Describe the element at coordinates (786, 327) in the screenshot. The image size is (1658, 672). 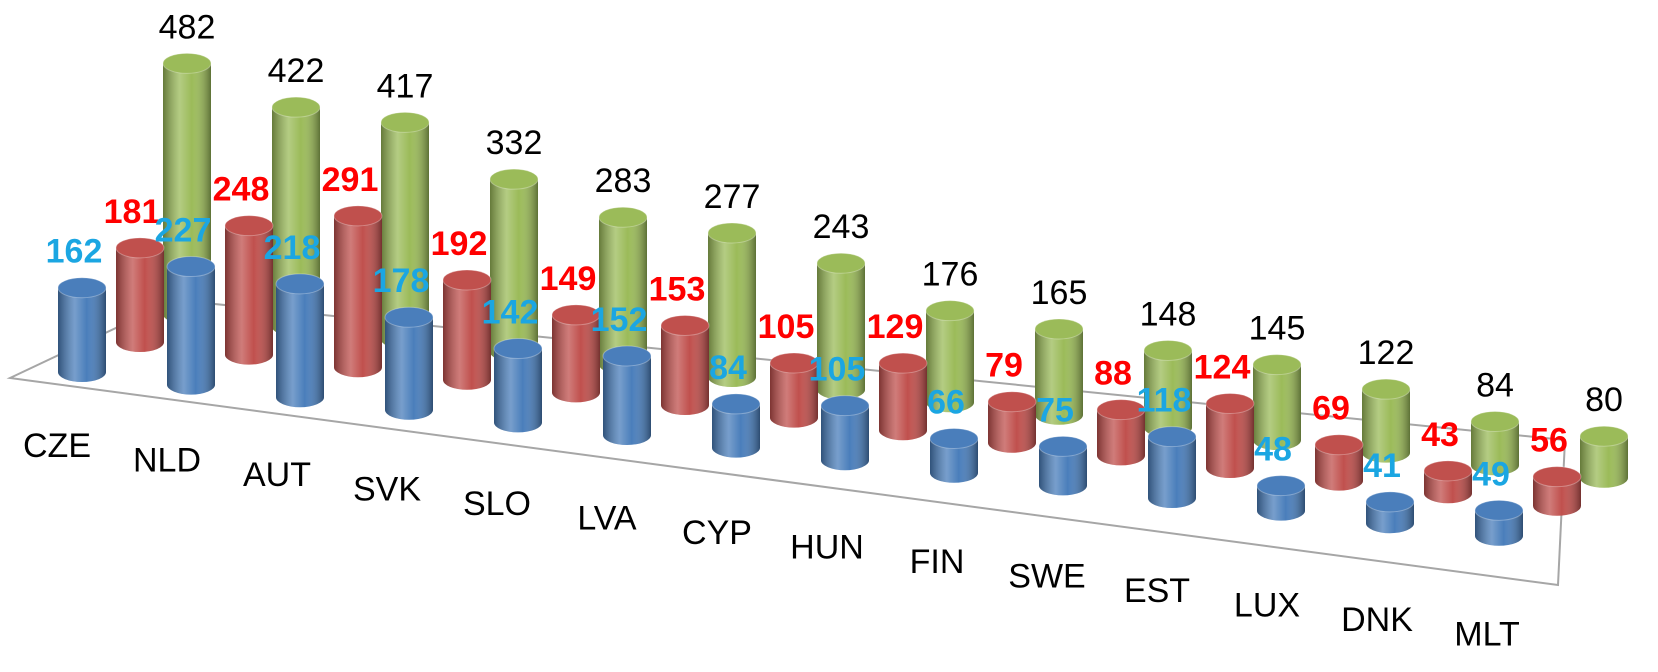
I see `value-label: 105` at that location.